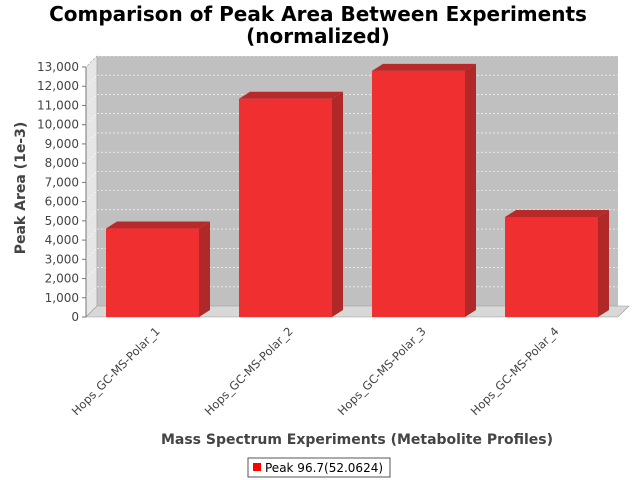  What do you see at coordinates (58, 67) in the screenshot?
I see `y-tick-label: 13,000` at bounding box center [58, 67].